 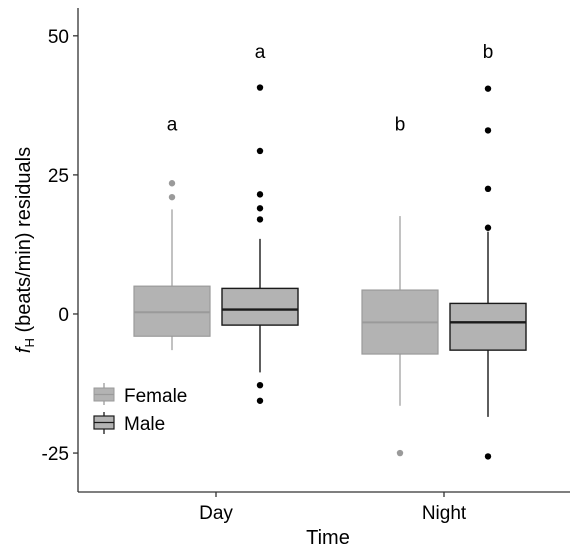 I want to click on box-male-night: b, so click(x=488, y=251).